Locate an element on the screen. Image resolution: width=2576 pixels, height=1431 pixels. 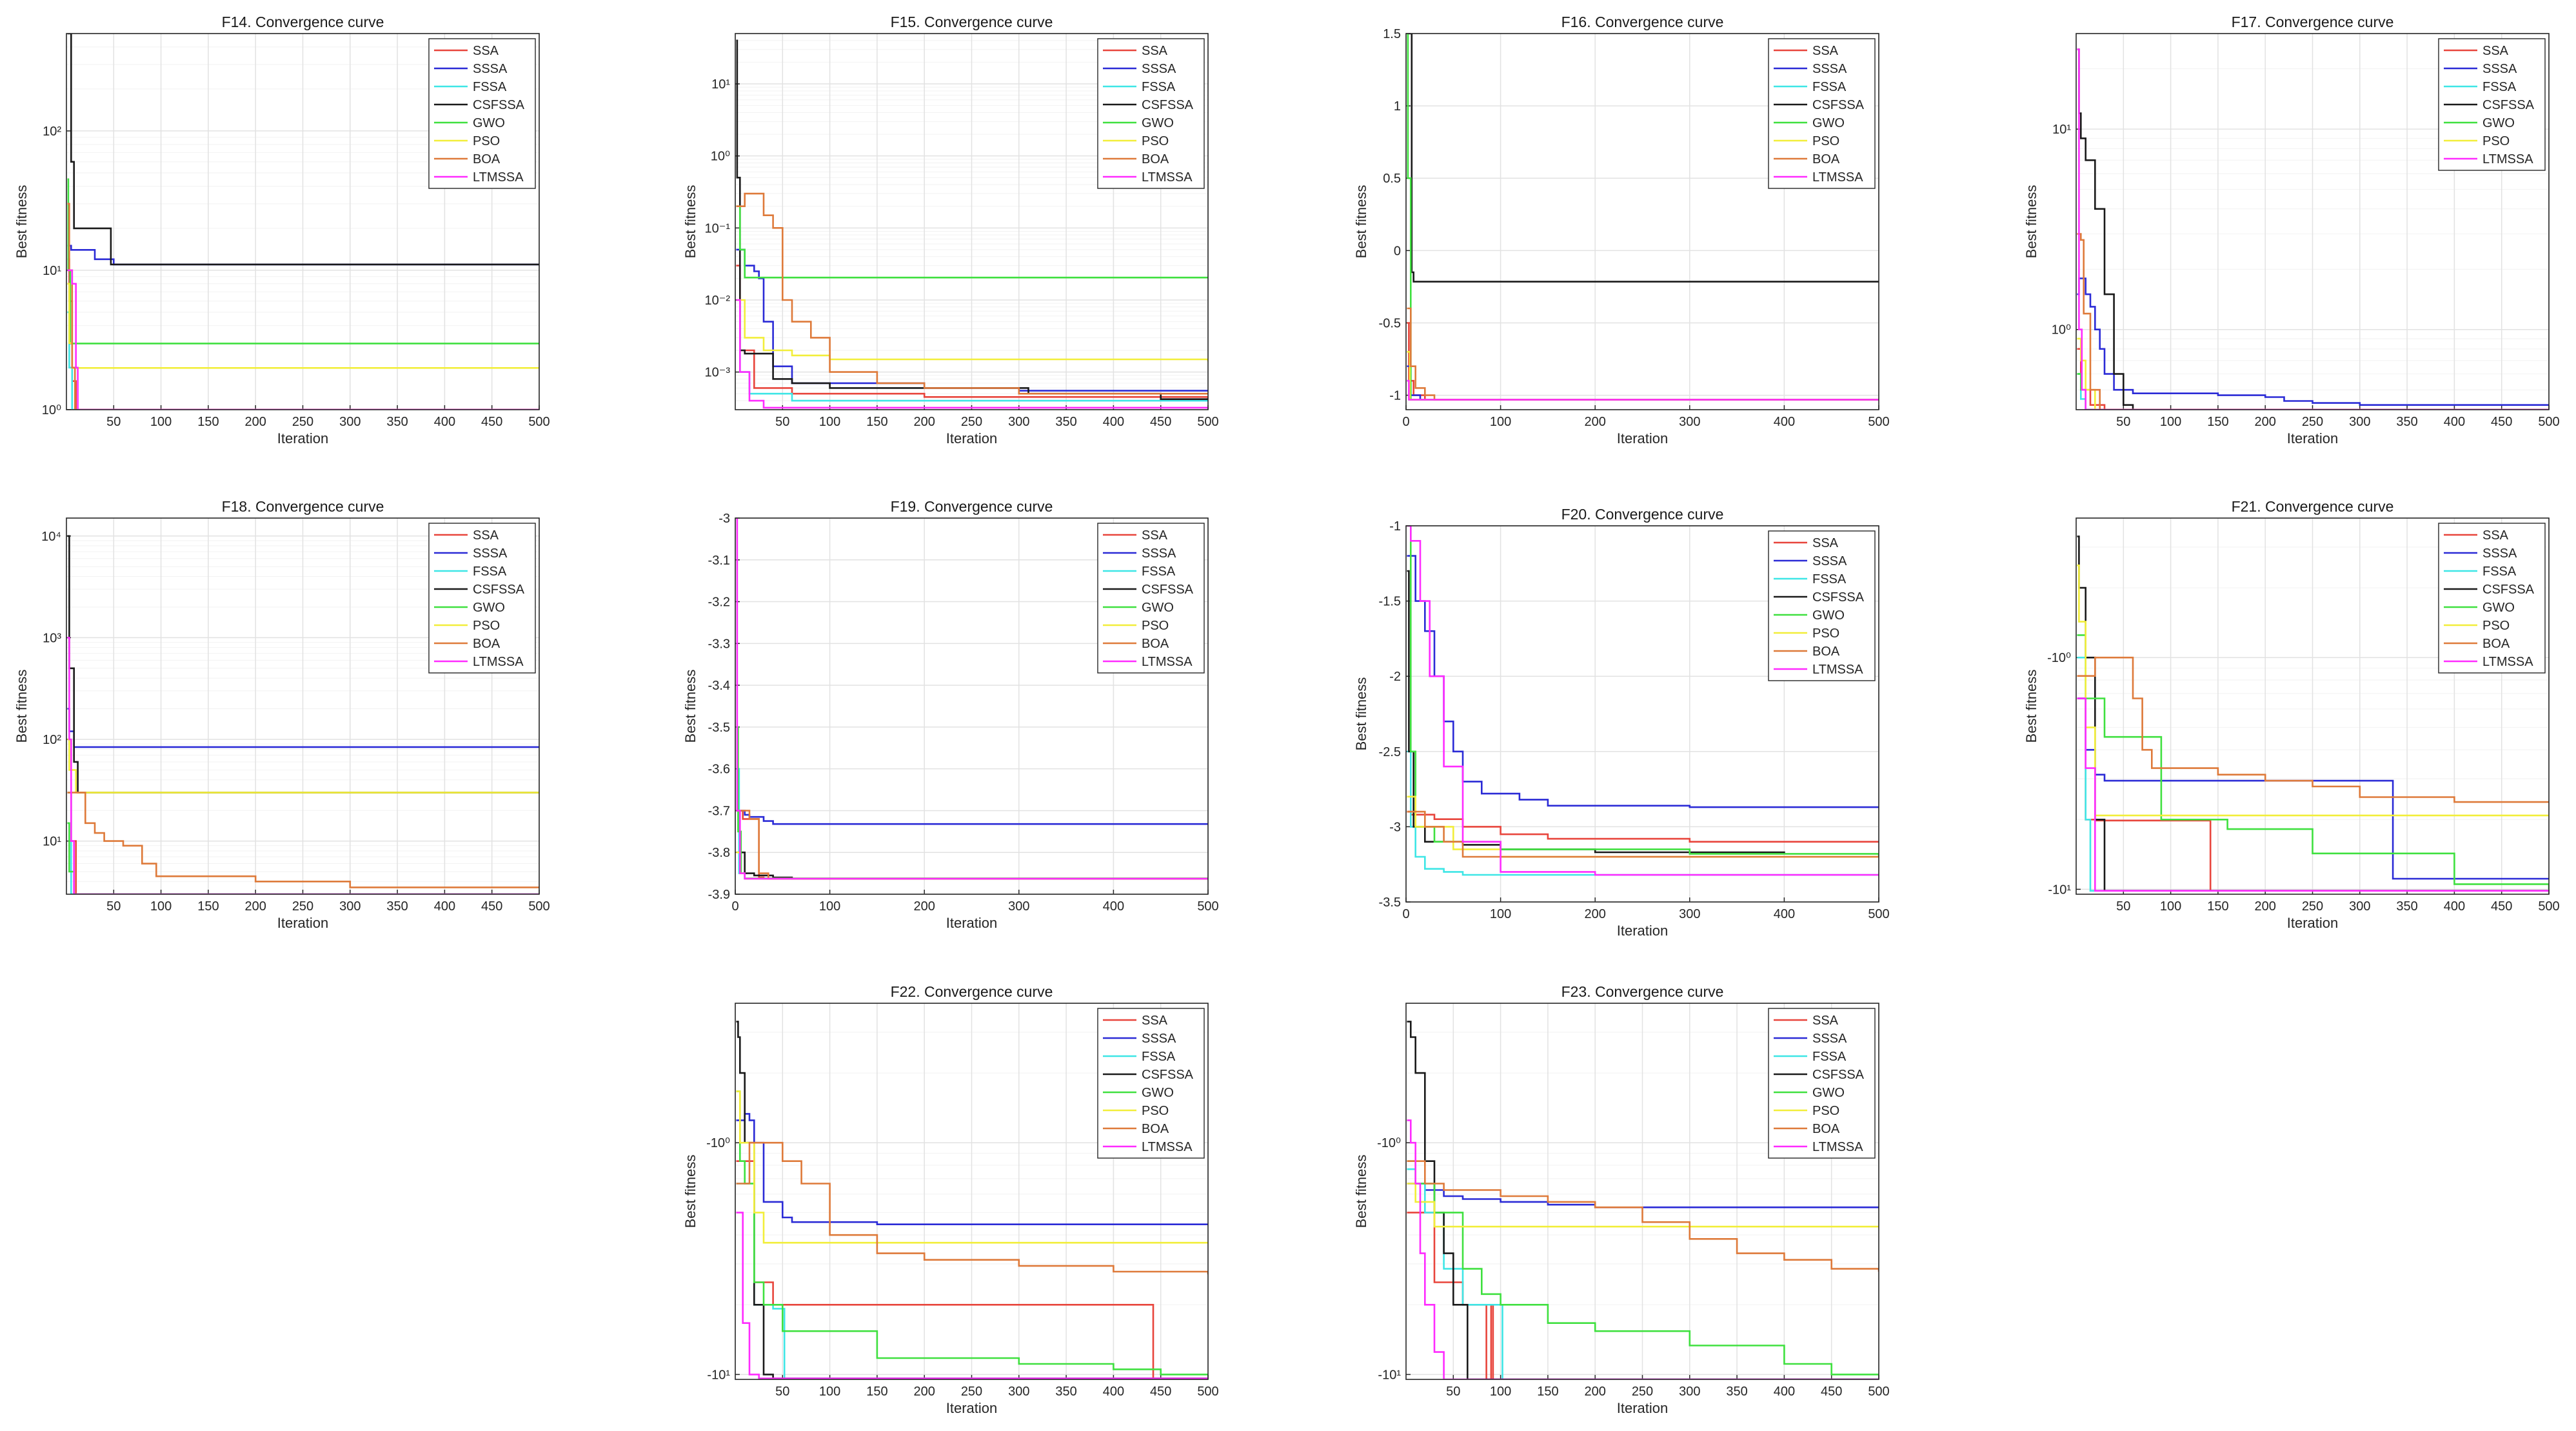
f21-y-tick-label: -10¹ is located at coordinates (2059, 890).